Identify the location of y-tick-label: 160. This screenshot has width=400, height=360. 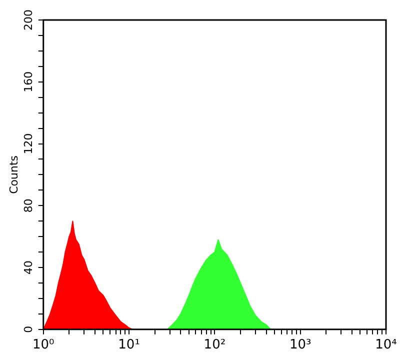
(29, 81).